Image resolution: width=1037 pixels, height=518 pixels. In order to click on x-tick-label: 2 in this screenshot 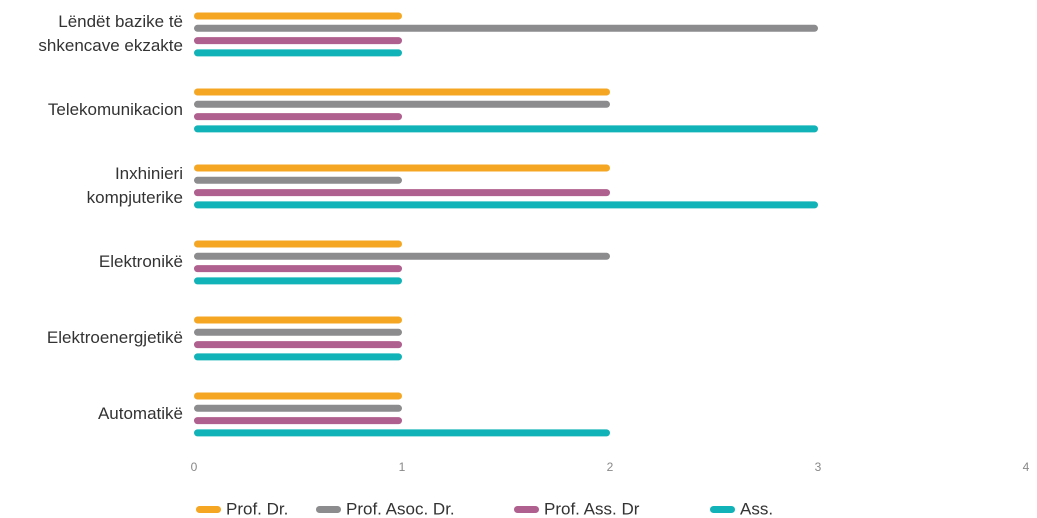, I will do `click(610, 467)`.